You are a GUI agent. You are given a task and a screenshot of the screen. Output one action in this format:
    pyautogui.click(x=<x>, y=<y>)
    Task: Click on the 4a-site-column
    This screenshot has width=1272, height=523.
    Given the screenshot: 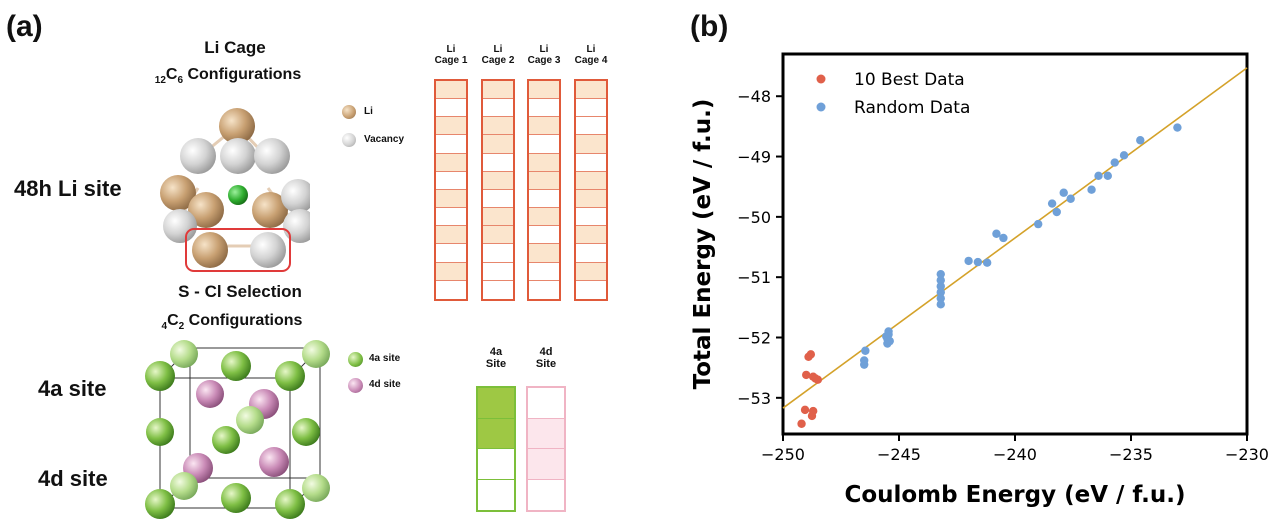 What is the action you would take?
    pyautogui.click(x=496, y=449)
    